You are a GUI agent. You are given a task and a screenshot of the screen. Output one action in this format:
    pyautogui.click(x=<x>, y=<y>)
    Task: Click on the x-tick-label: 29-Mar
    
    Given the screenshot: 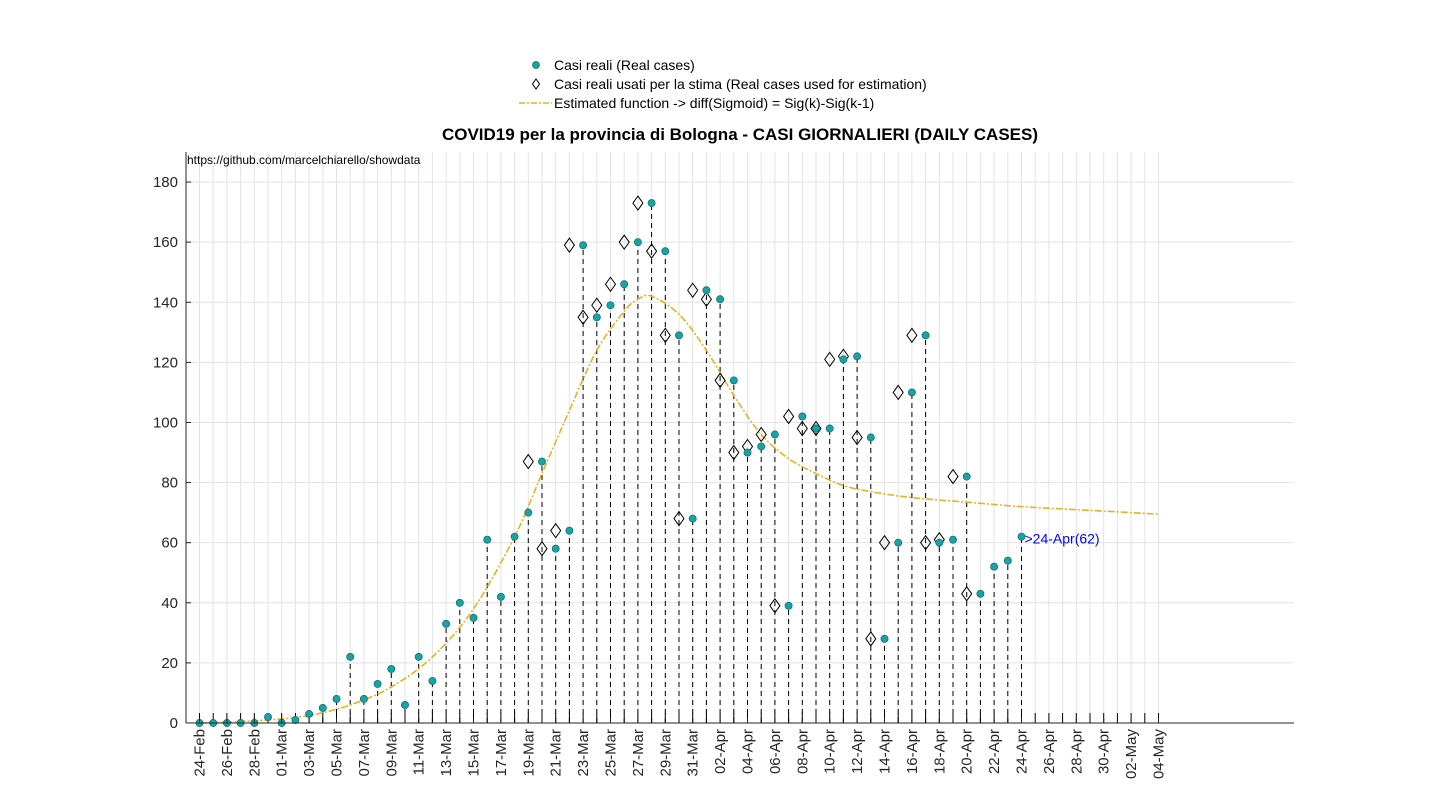 What is the action you would take?
    pyautogui.click(x=665, y=753)
    